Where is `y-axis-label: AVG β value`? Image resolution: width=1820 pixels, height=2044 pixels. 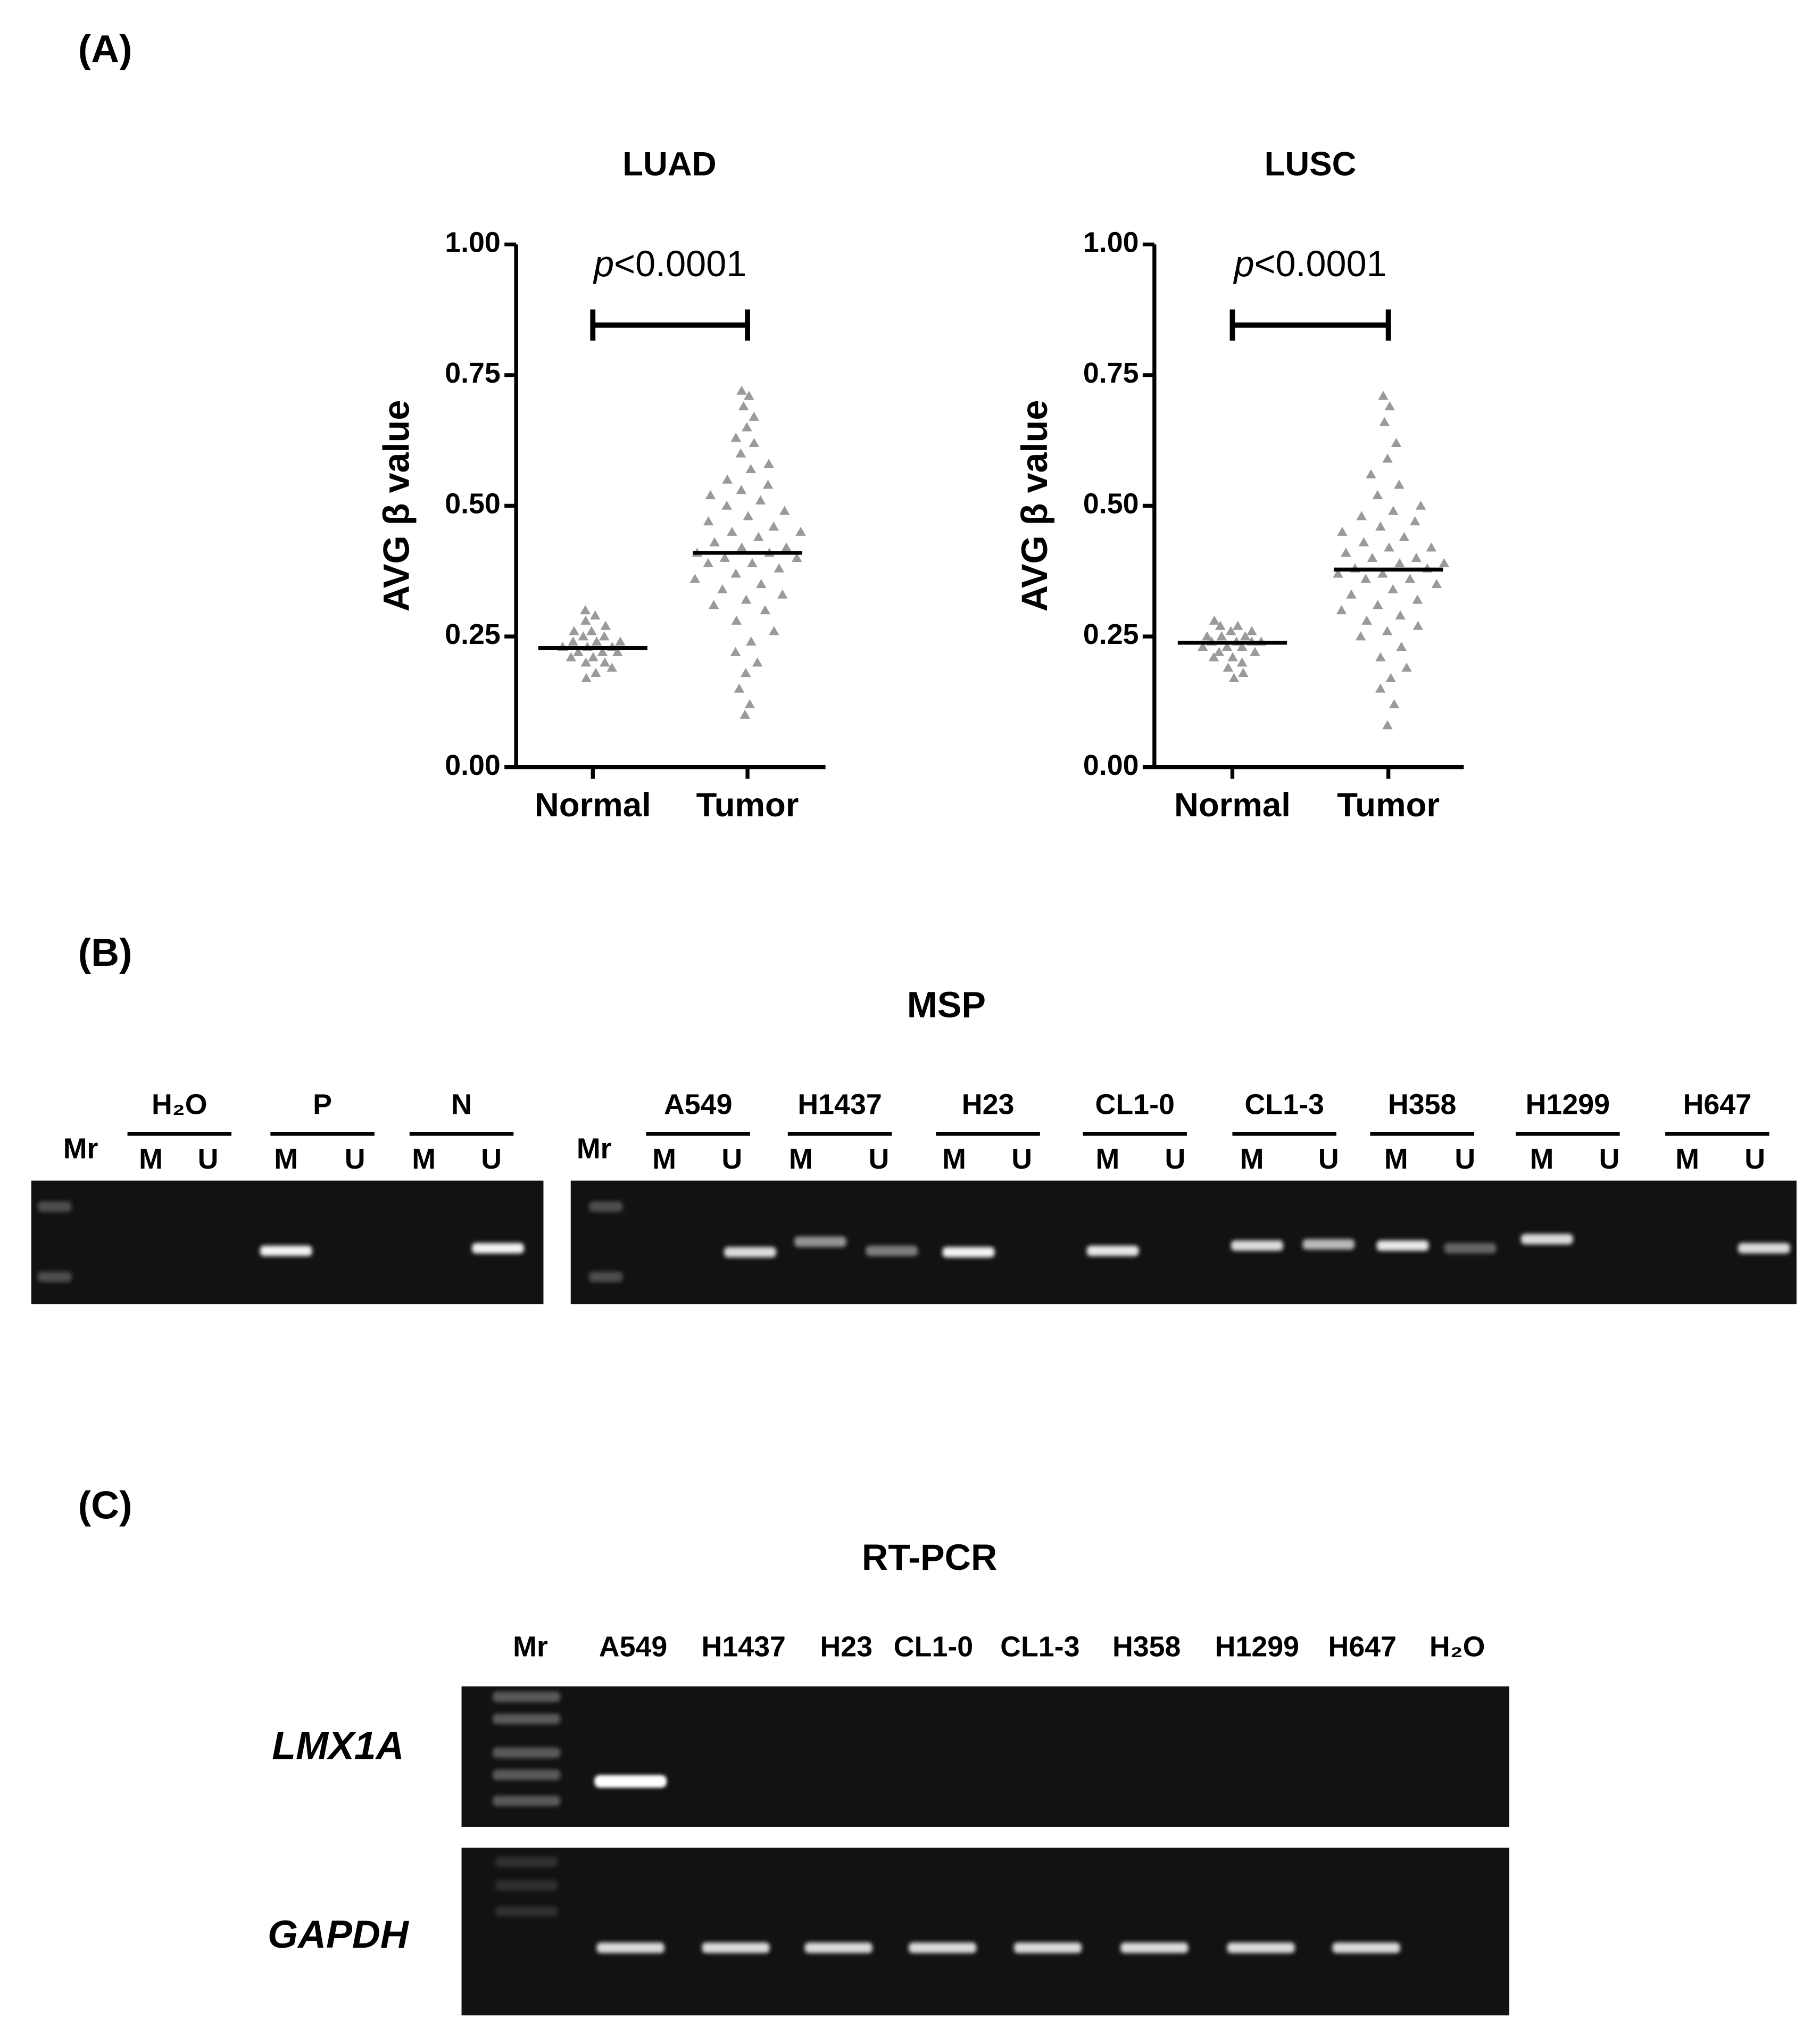 y-axis-label: AVG β value is located at coordinates (396, 506).